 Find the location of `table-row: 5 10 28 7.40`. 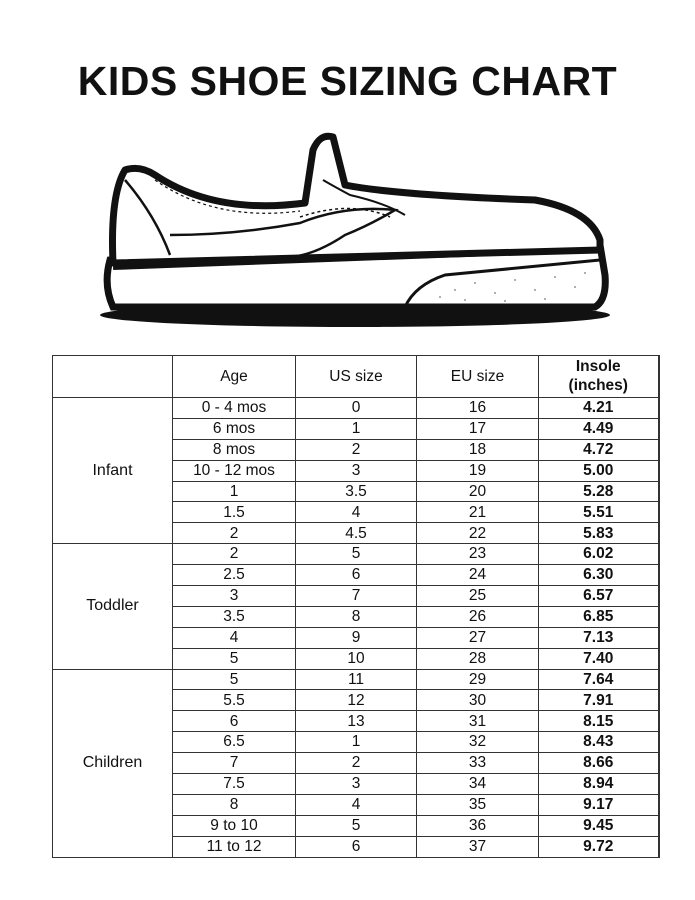

table-row: 5 10 28 7.40 is located at coordinates (356, 658).